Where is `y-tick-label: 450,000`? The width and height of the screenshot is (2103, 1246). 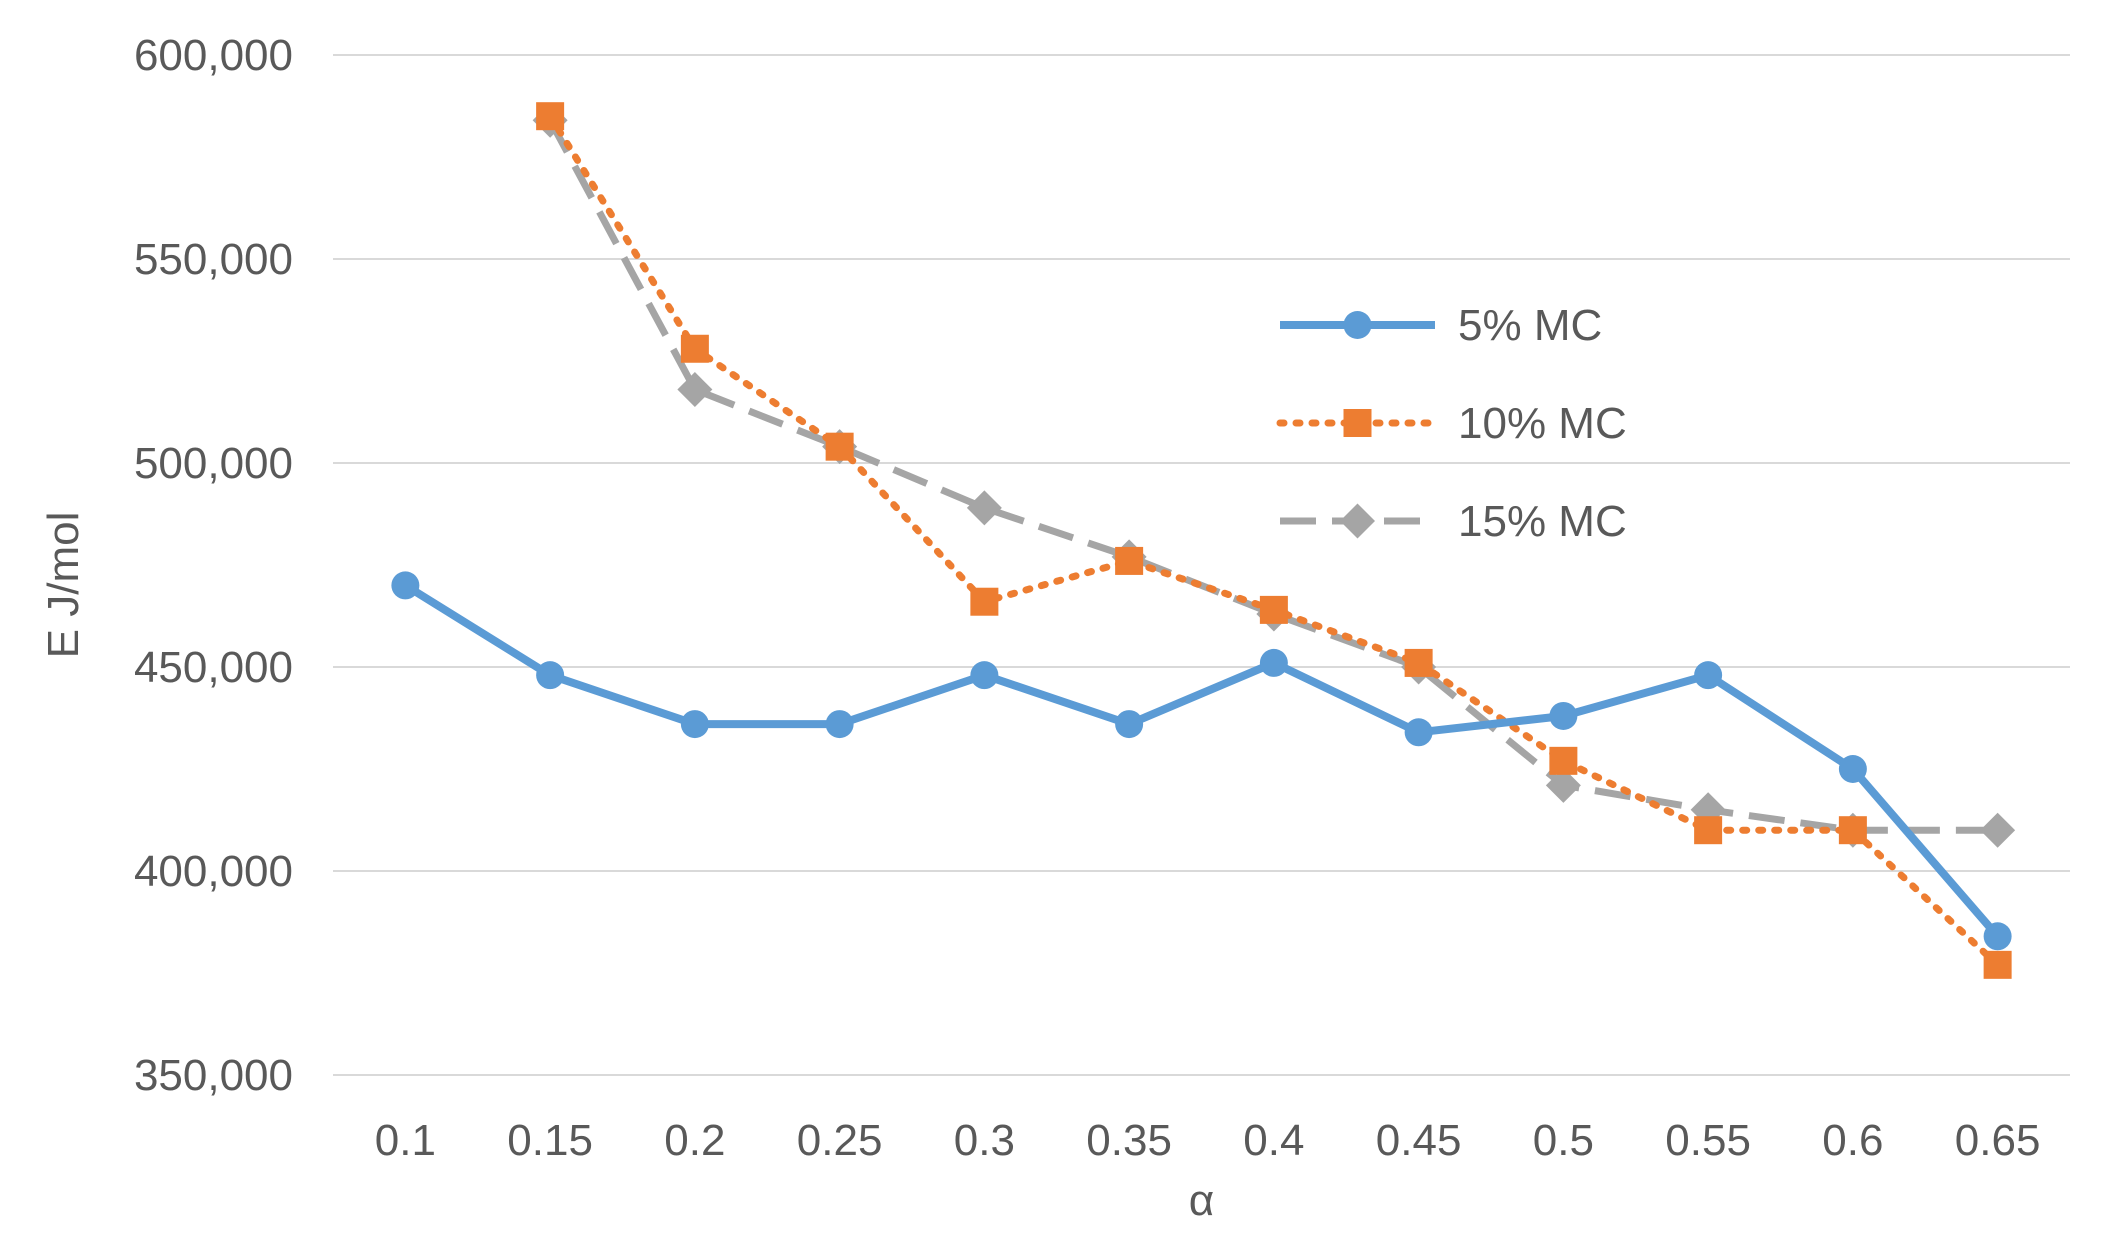 y-tick-label: 450,000 is located at coordinates (213, 667).